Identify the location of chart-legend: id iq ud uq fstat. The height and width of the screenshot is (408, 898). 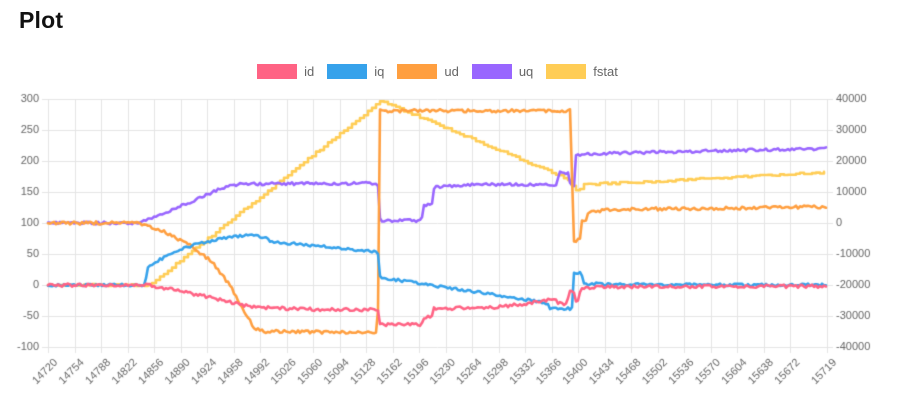
(437, 71).